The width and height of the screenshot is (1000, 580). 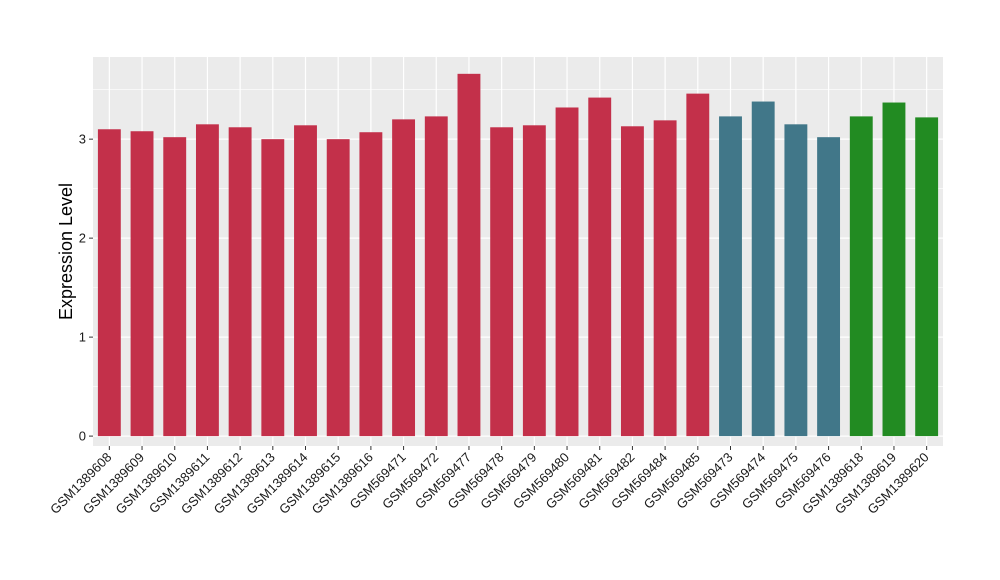 I want to click on y-tick-label: 0, so click(x=82, y=436).